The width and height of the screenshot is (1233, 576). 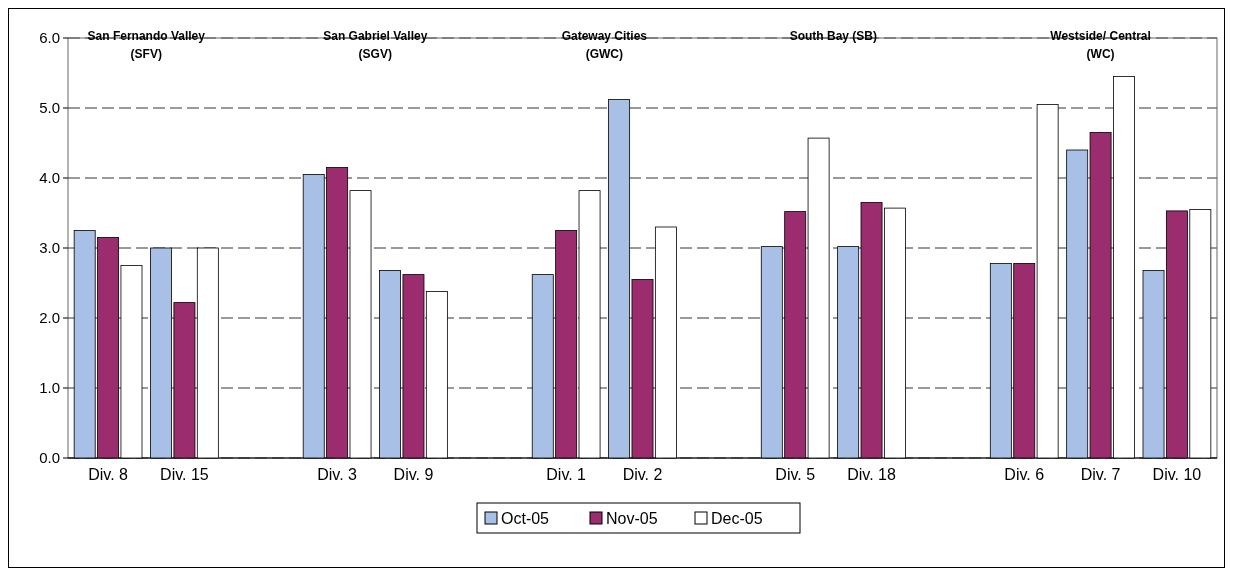 I want to click on x-tick-label: Div. 8, so click(x=108, y=474).